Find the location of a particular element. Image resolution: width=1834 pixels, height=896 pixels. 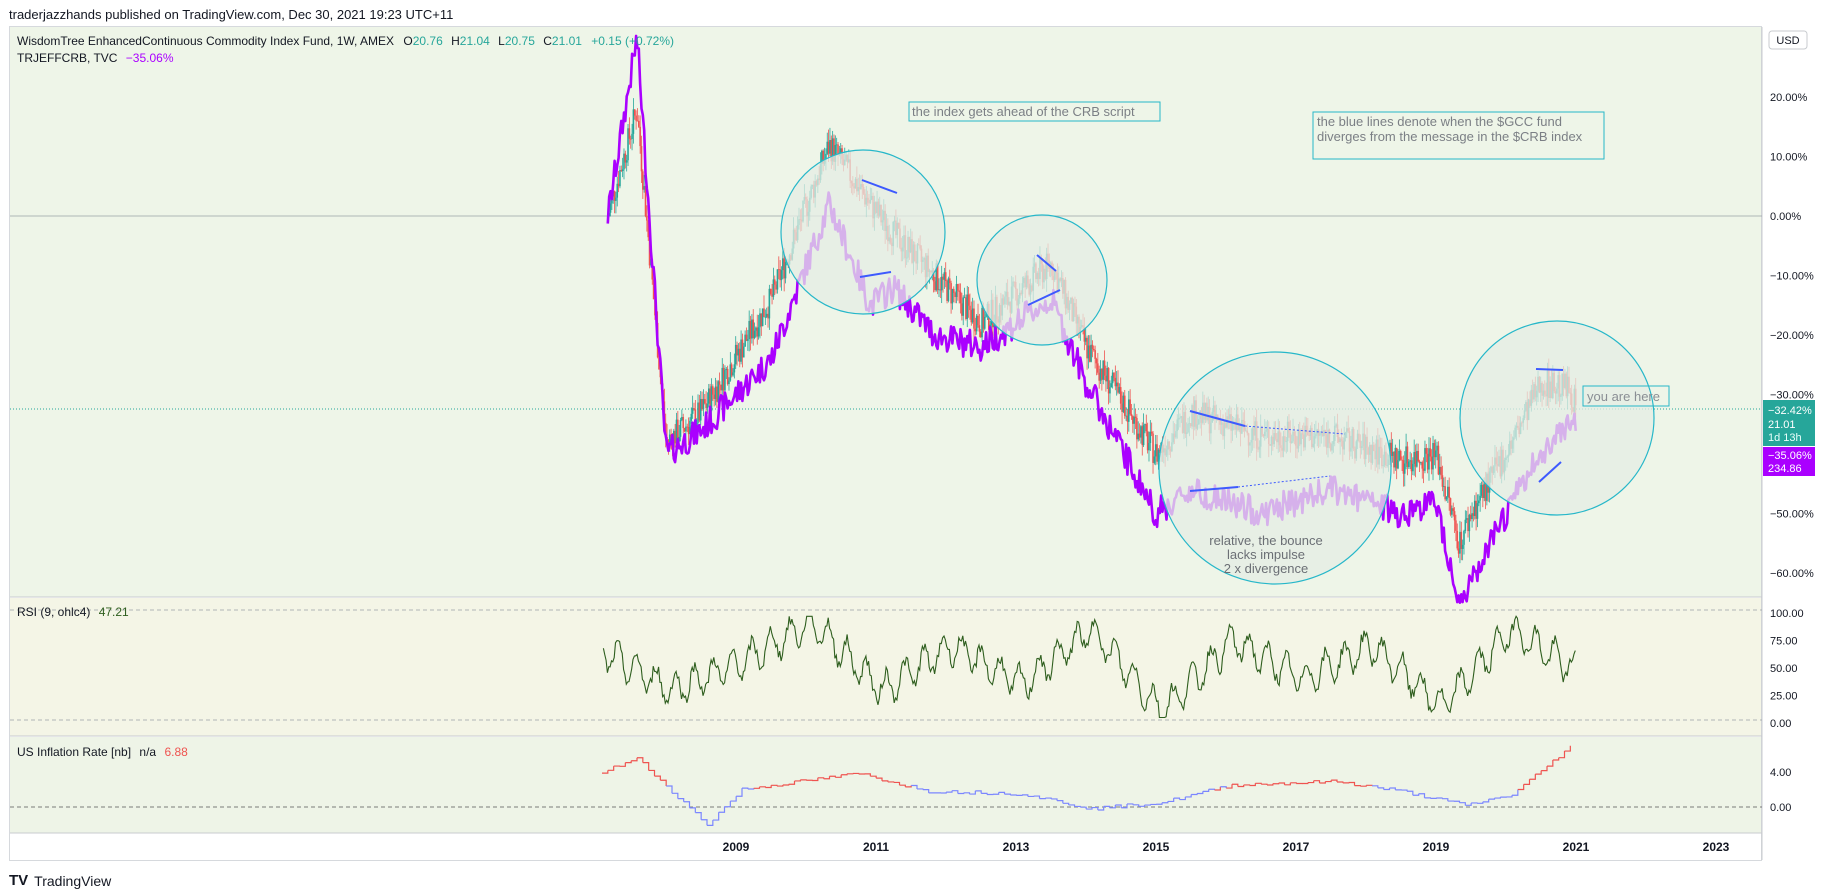

y-tick-label: 0.00% is located at coordinates (1785, 217).